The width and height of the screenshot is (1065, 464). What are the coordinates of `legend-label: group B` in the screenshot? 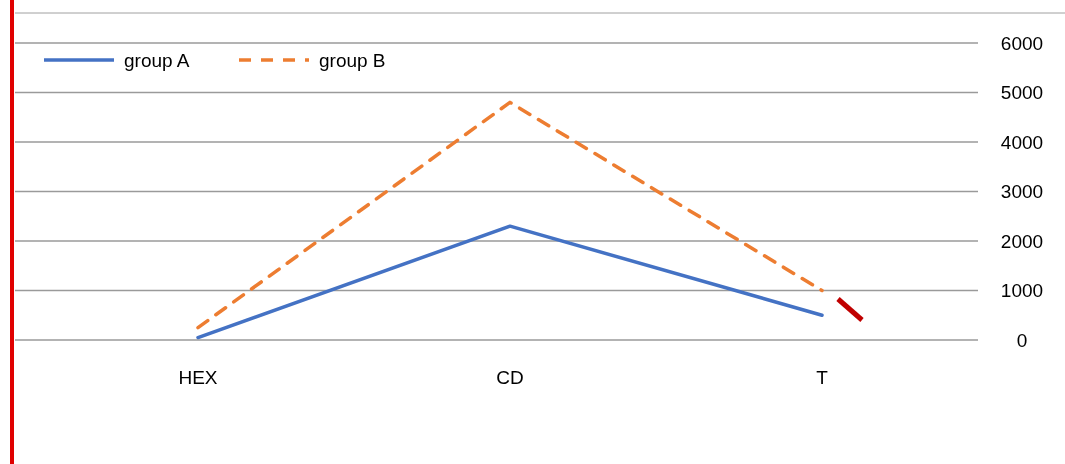 It's located at (352, 60).